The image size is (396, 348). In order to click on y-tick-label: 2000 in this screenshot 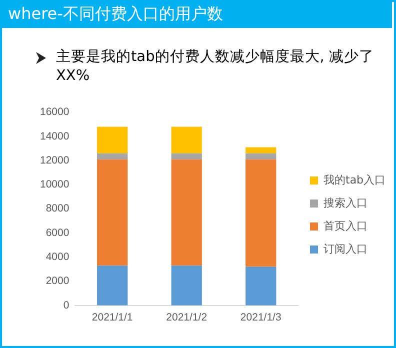, I will do `click(58, 281)`.